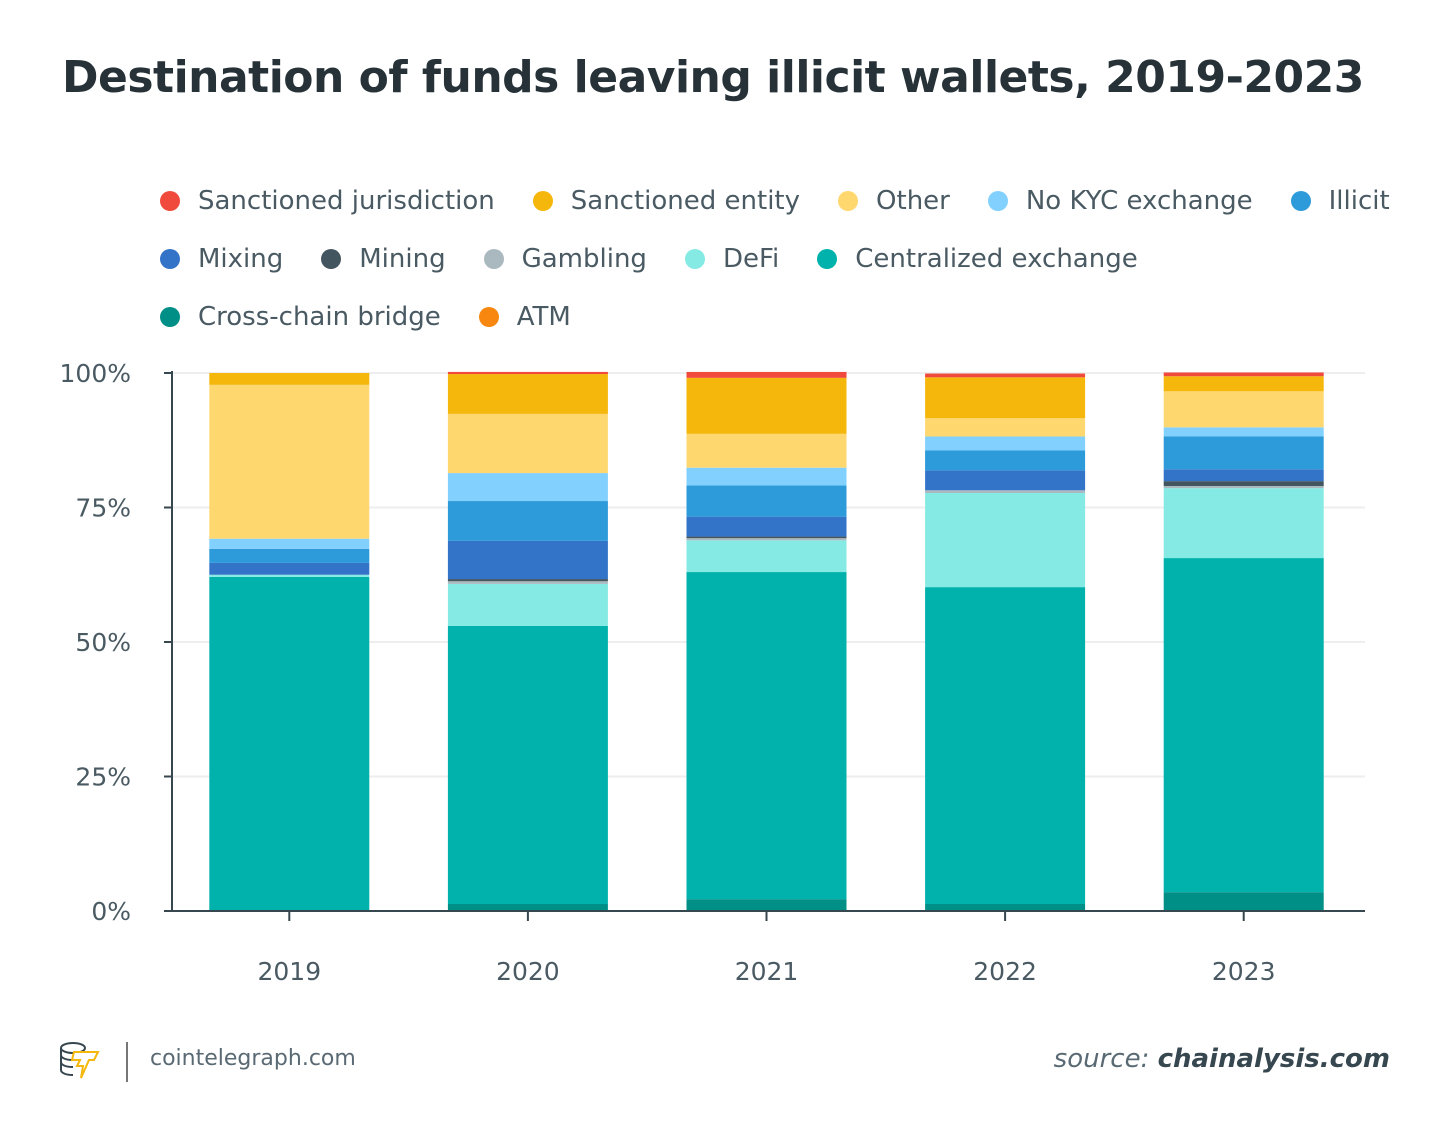 The height and width of the screenshot is (1142, 1450). Describe the element at coordinates (127, 1062) in the screenshot. I see `footer-divider` at that location.